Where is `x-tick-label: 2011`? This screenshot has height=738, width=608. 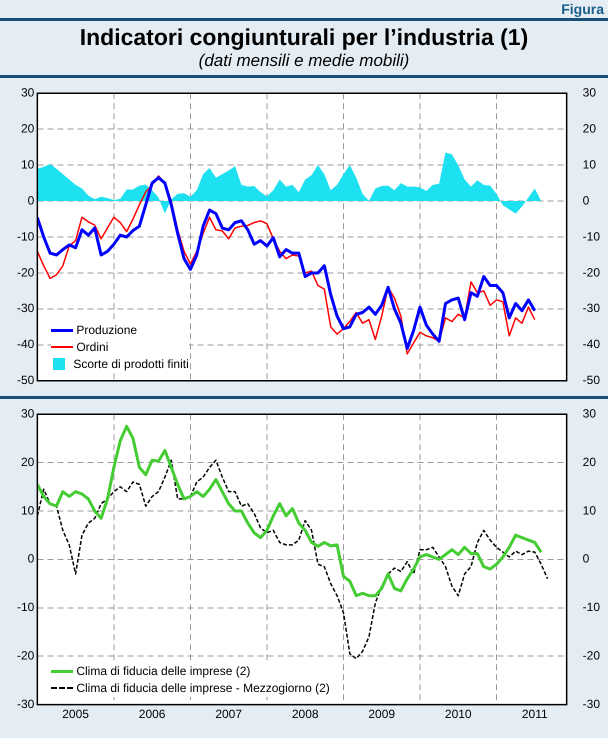 x-tick-label: 2011 is located at coordinates (535, 714).